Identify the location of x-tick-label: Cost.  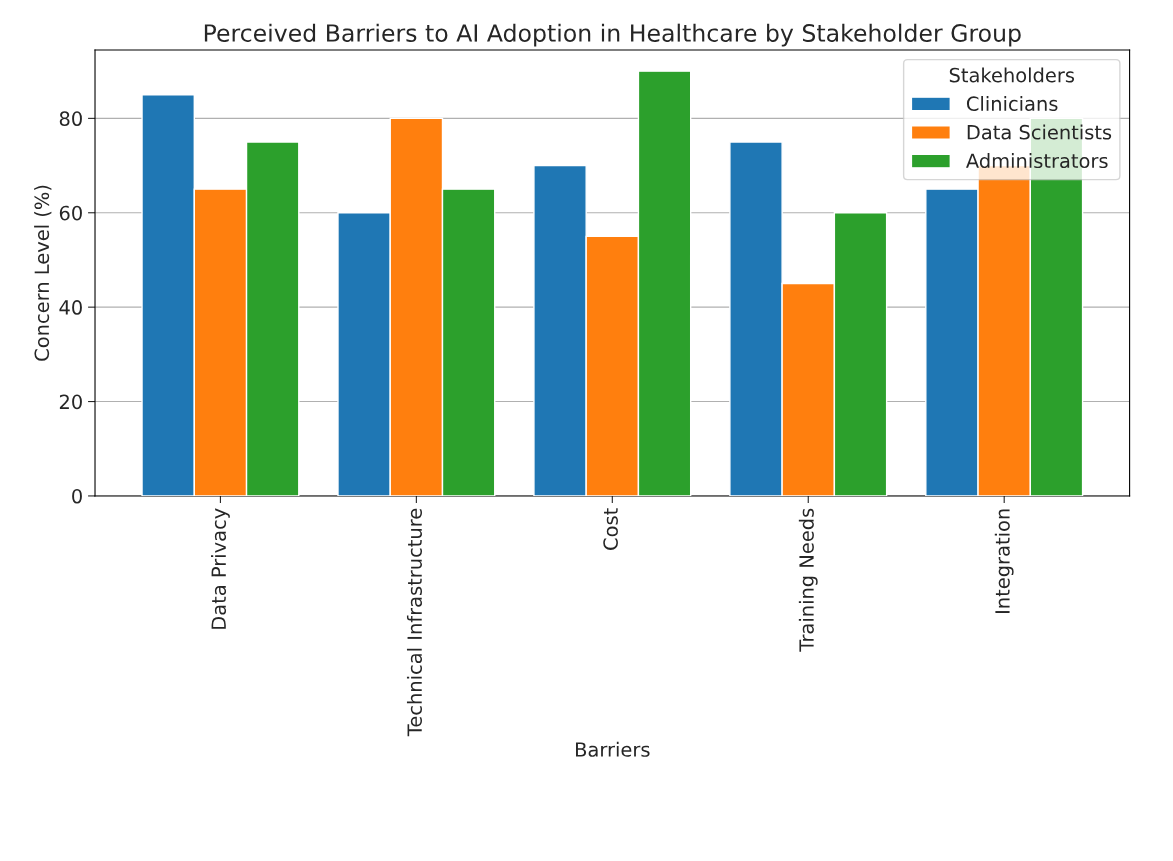
(610, 529).